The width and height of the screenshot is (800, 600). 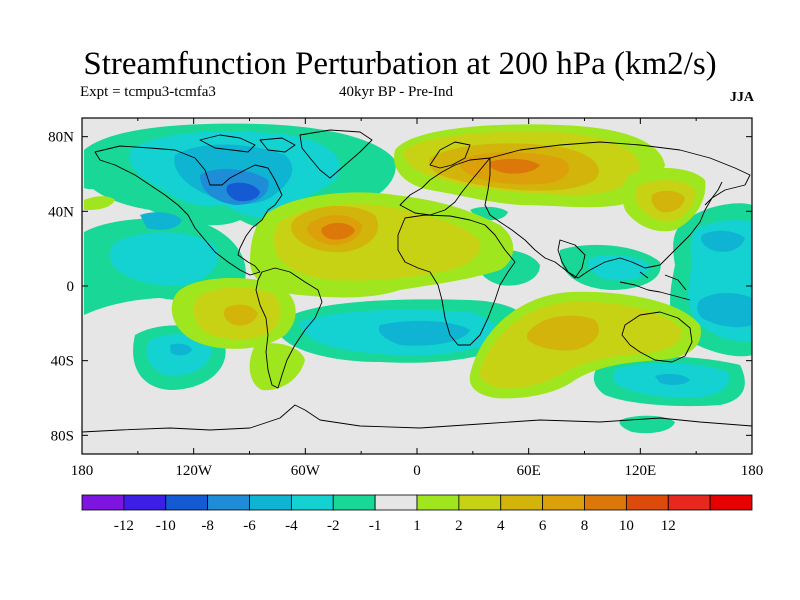 What do you see at coordinates (289, 328) in the screenshot?
I see `south-america-coast` at bounding box center [289, 328].